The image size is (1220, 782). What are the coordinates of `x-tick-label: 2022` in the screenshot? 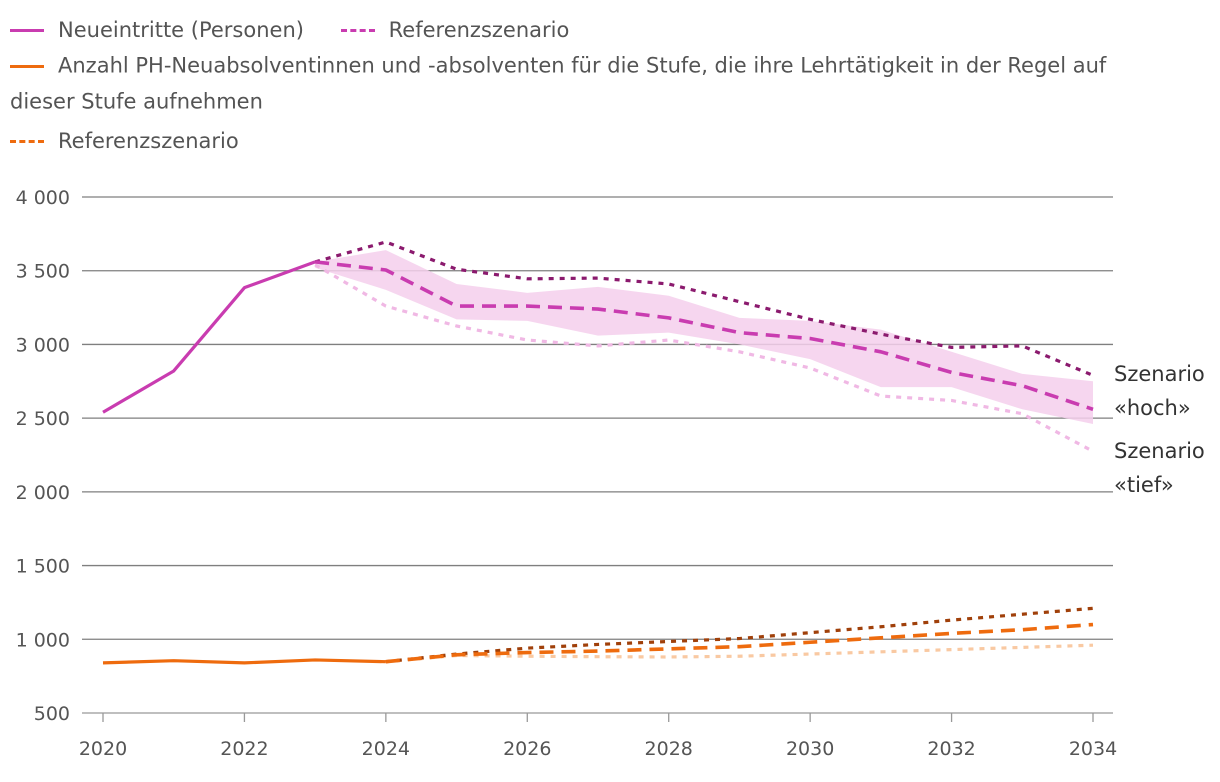 It's located at (244, 749).